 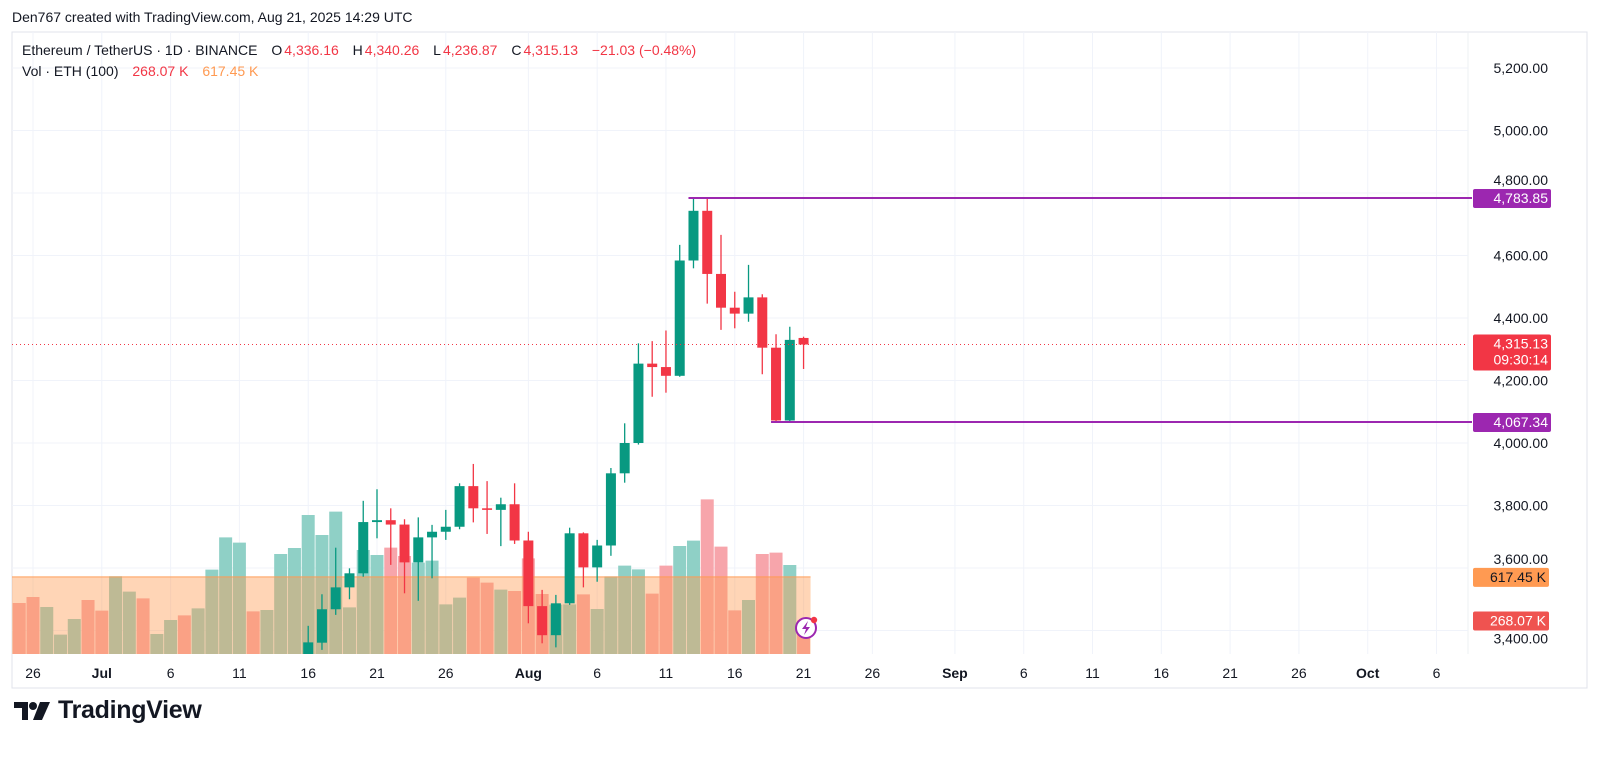 What do you see at coordinates (108, 710) in the screenshot?
I see `tradingview-logo: TradingView` at bounding box center [108, 710].